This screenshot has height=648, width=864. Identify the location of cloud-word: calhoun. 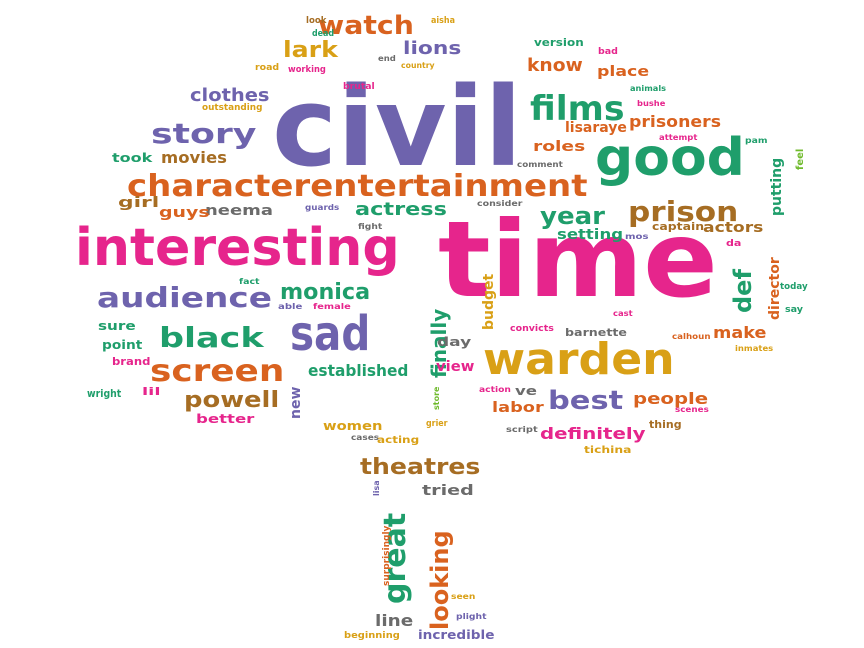
(691, 336).